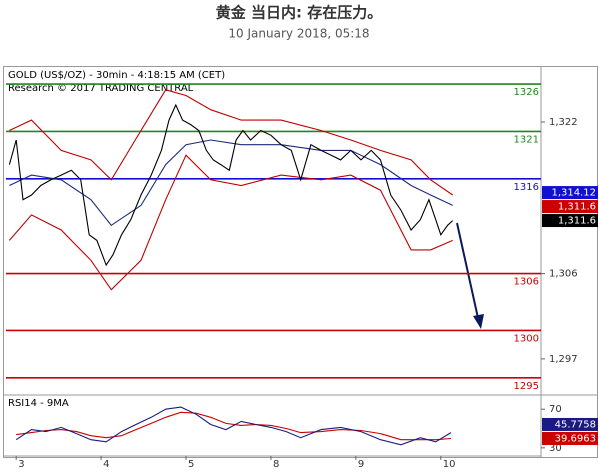 The width and height of the screenshot is (599, 472). What do you see at coordinates (526, 139) in the screenshot?
I see `level-label: 1321` at bounding box center [526, 139].